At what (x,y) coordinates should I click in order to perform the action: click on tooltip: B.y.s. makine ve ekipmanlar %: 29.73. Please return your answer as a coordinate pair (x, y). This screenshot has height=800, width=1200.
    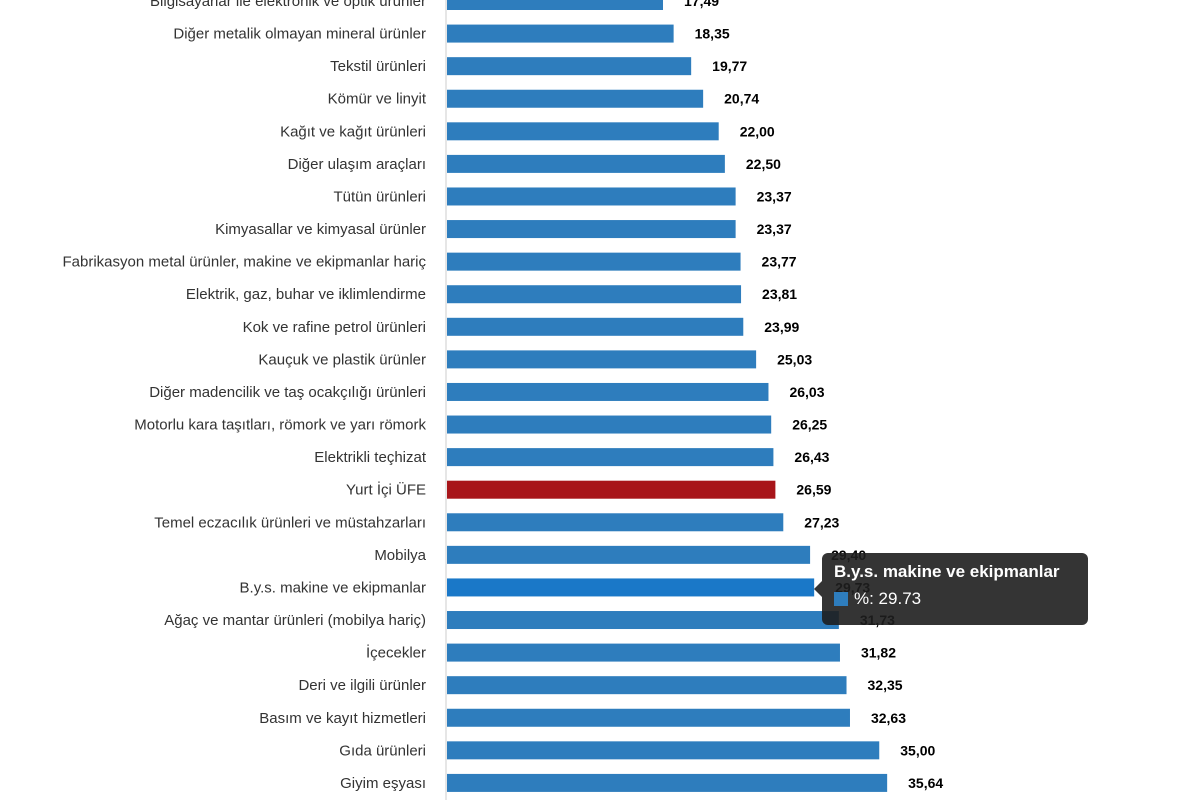
    Looking at the image, I should click on (951, 589).